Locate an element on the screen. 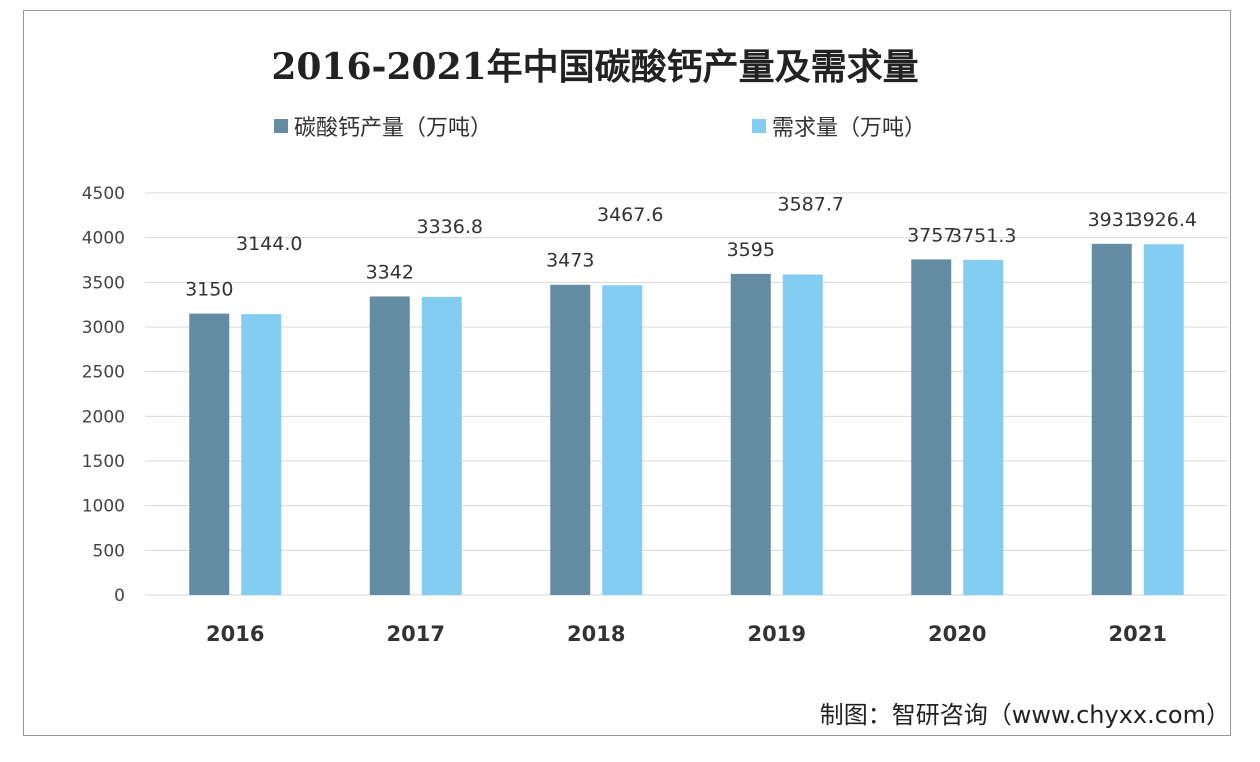 Image resolution: width=1260 pixels, height=762 pixels. legend-swatch-demand is located at coordinates (759, 126).